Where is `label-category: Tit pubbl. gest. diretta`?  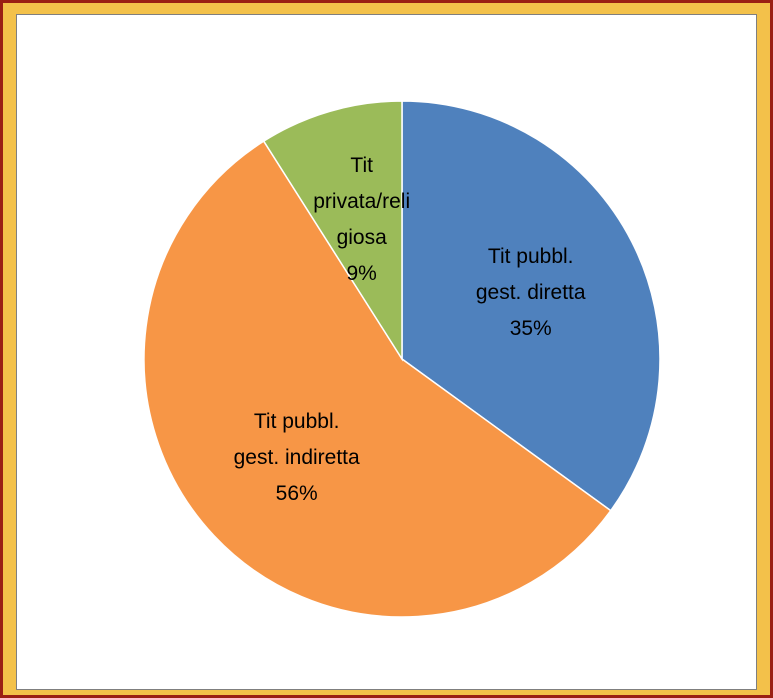 label-category: Tit pubbl. gest. diretta is located at coordinates (530, 275).